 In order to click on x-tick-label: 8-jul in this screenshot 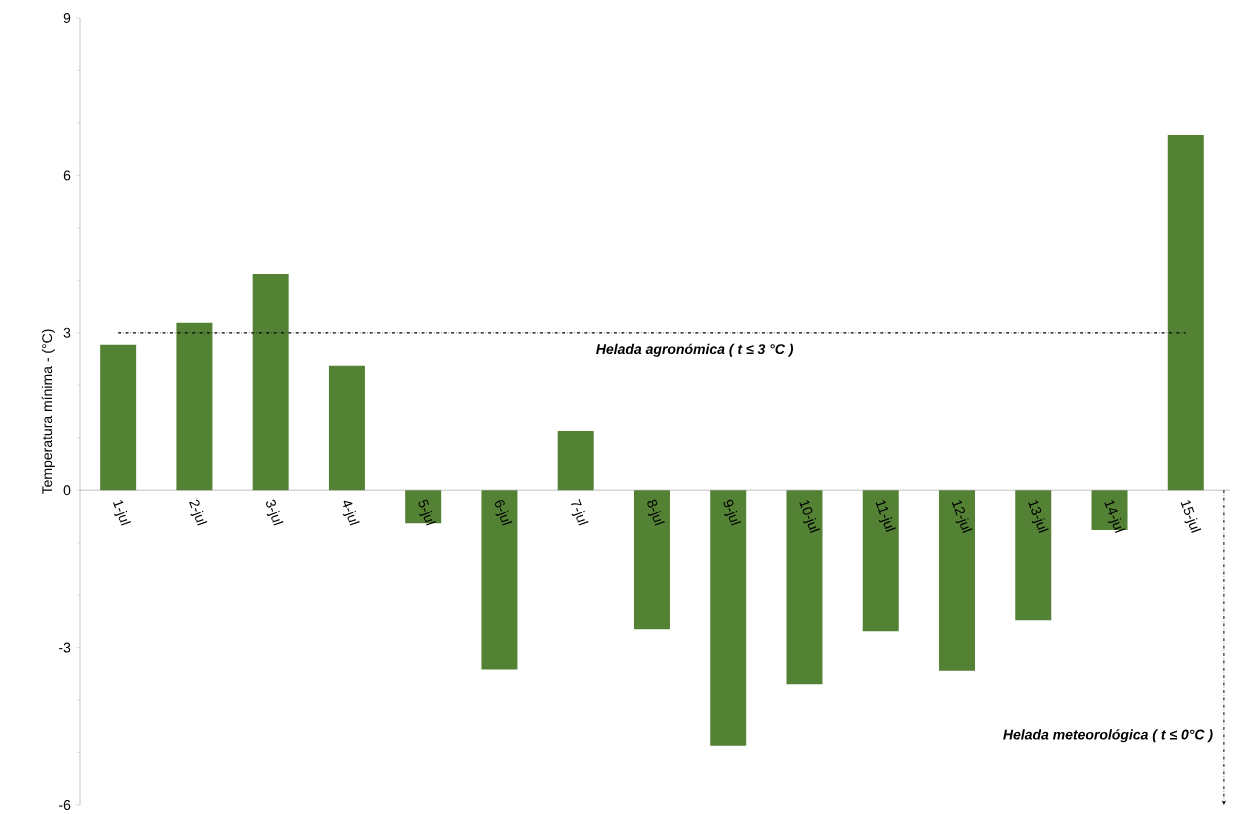, I will do `click(656, 512)`.